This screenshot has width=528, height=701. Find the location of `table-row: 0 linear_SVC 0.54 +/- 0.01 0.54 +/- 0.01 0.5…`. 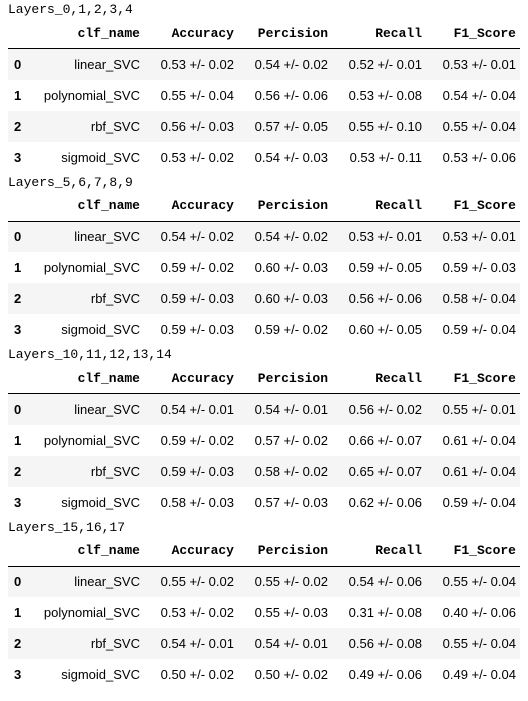

table-row: 0 linear_SVC 0.54 +/- 0.01 0.54 +/- 0.01 0.5… is located at coordinates (264, 409).